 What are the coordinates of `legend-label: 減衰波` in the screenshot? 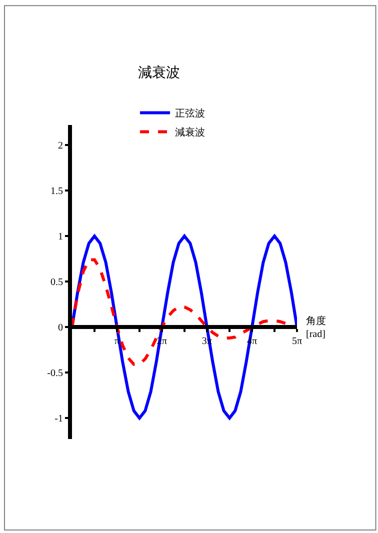 It's located at (190, 132).